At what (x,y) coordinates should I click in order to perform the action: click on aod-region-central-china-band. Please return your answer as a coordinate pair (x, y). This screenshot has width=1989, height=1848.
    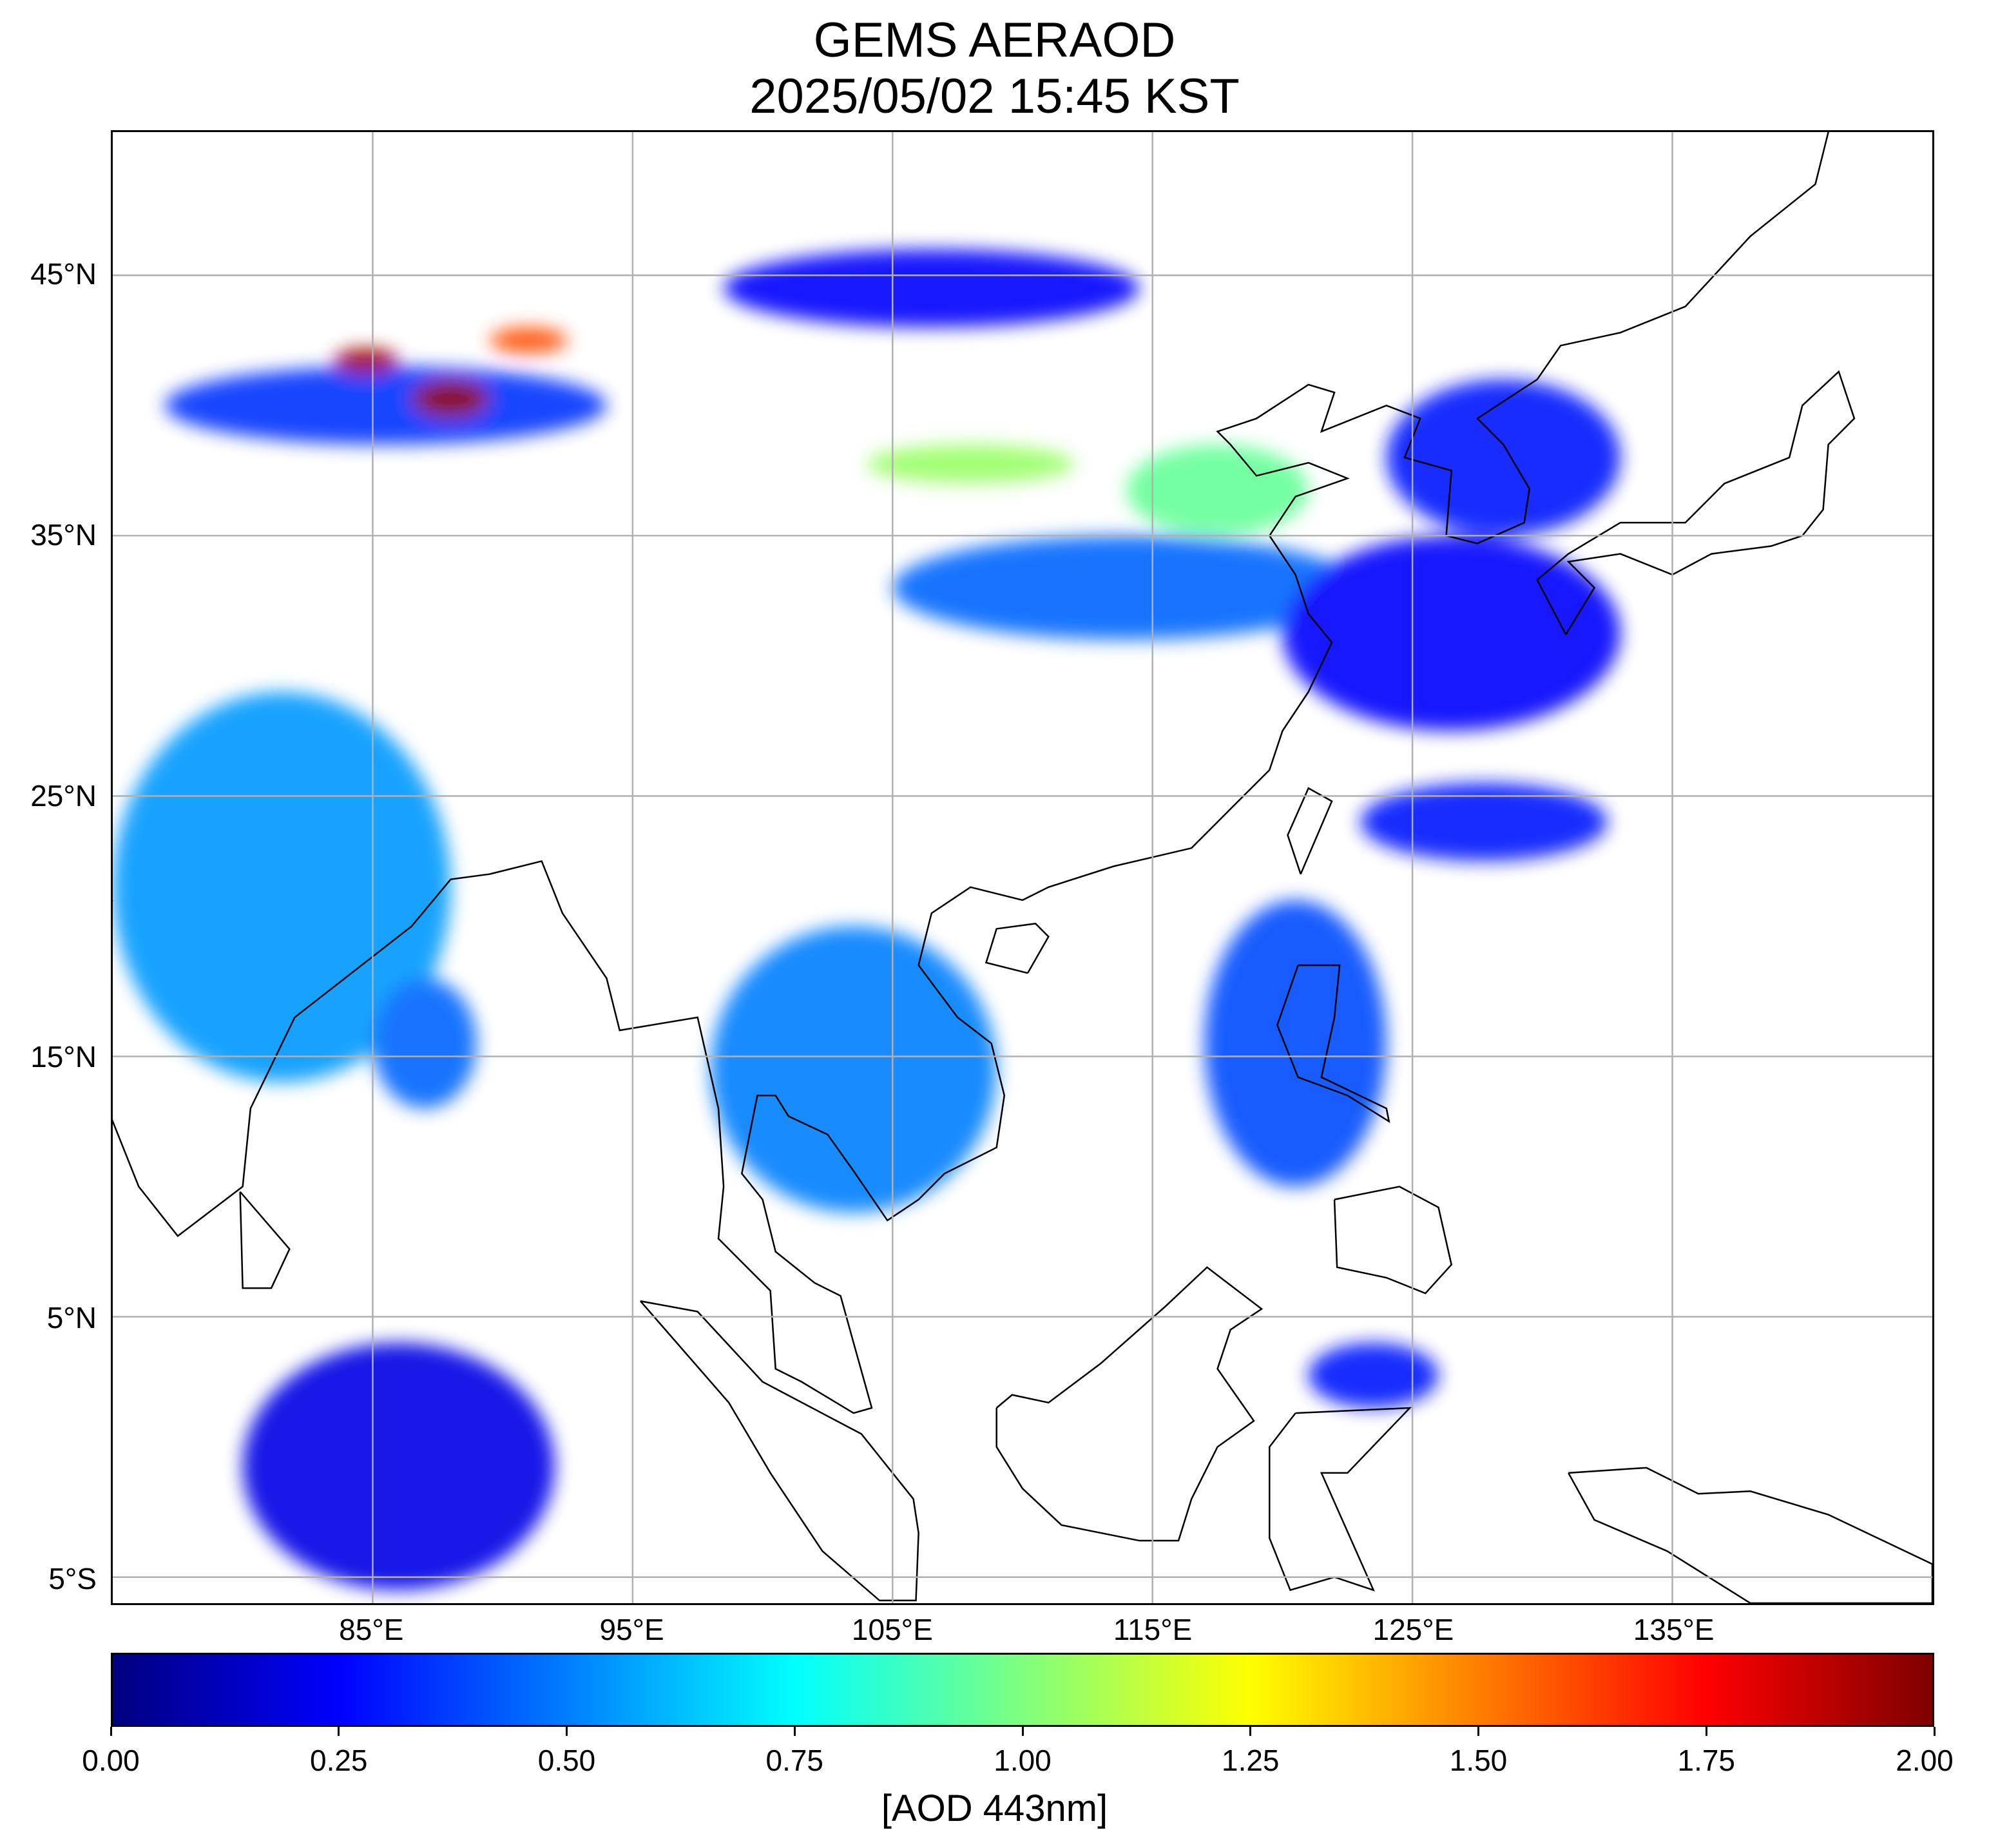
    Looking at the image, I should click on (1126, 587).